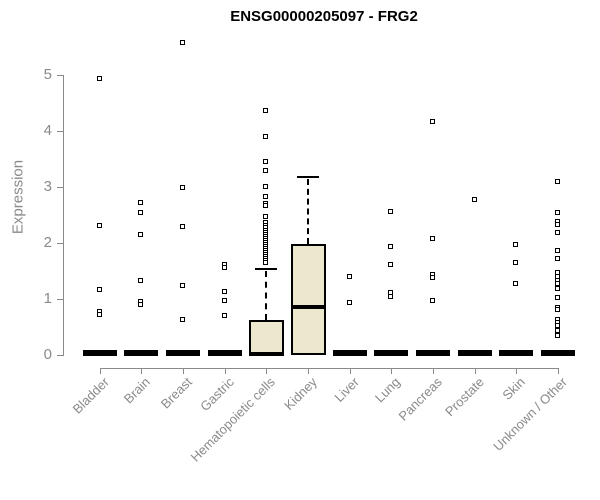  Describe the element at coordinates (47, 242) in the screenshot. I see `y-tick-label: 2` at that location.